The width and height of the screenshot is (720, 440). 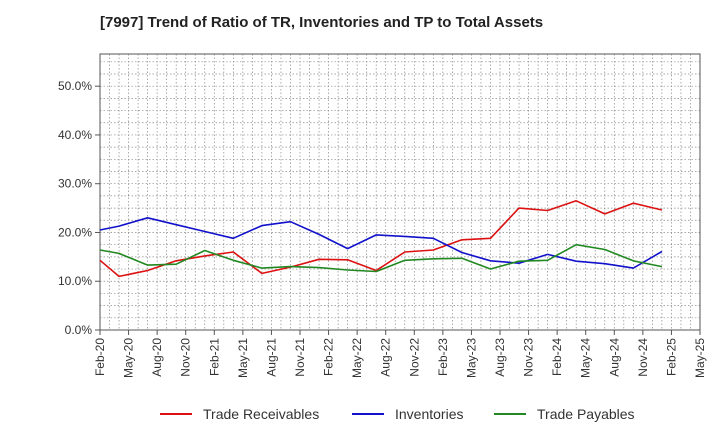 I want to click on x-tick-label: Nov-20, so click(x=186, y=357).